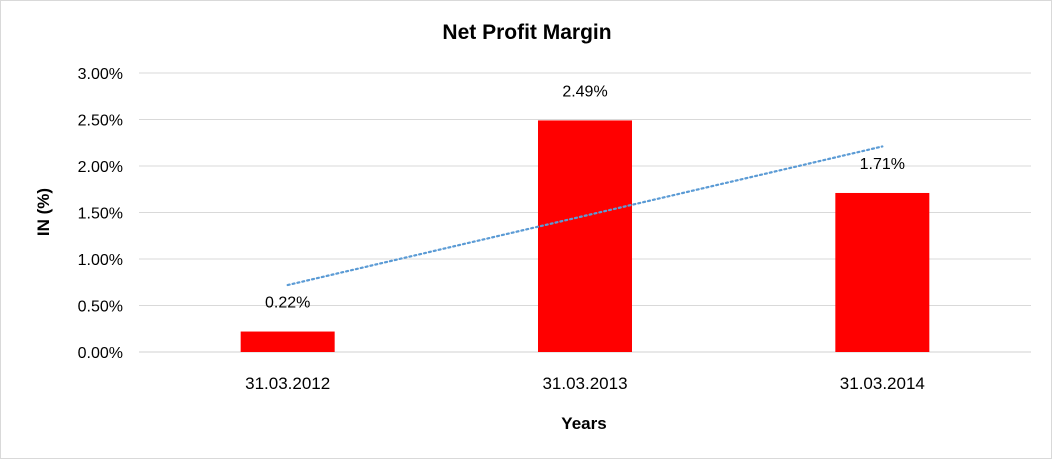 The width and height of the screenshot is (1052, 460). What do you see at coordinates (583, 423) in the screenshot?
I see `x-axis-title: Years` at bounding box center [583, 423].